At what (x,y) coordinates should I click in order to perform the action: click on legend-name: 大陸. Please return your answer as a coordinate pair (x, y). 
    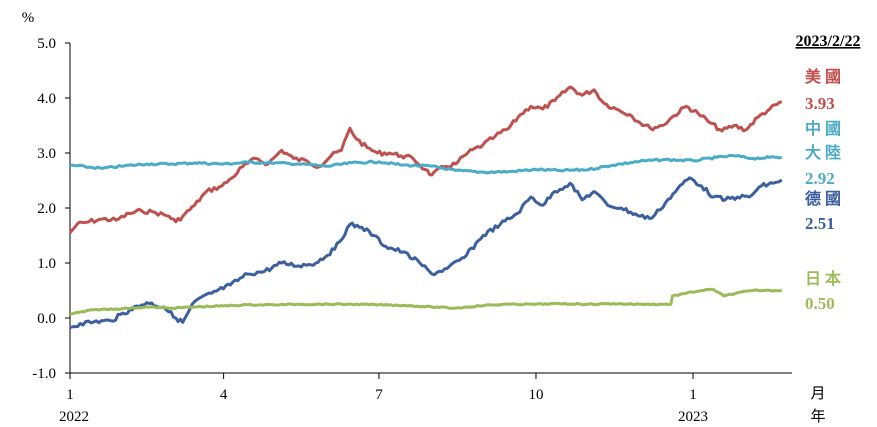
    Looking at the image, I should click on (825, 152).